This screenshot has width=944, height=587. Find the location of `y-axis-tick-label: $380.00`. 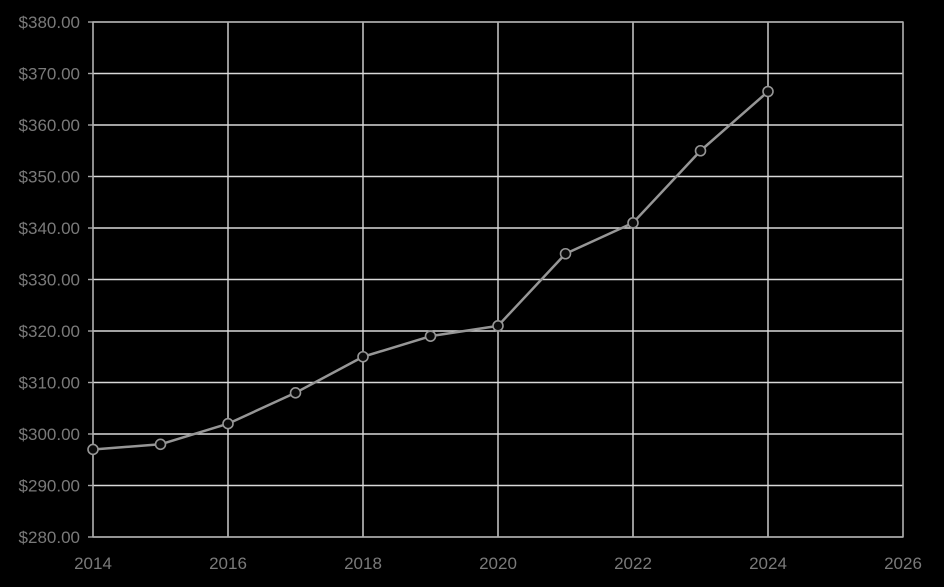

y-axis-tick-label: $380.00 is located at coordinates (49, 22).